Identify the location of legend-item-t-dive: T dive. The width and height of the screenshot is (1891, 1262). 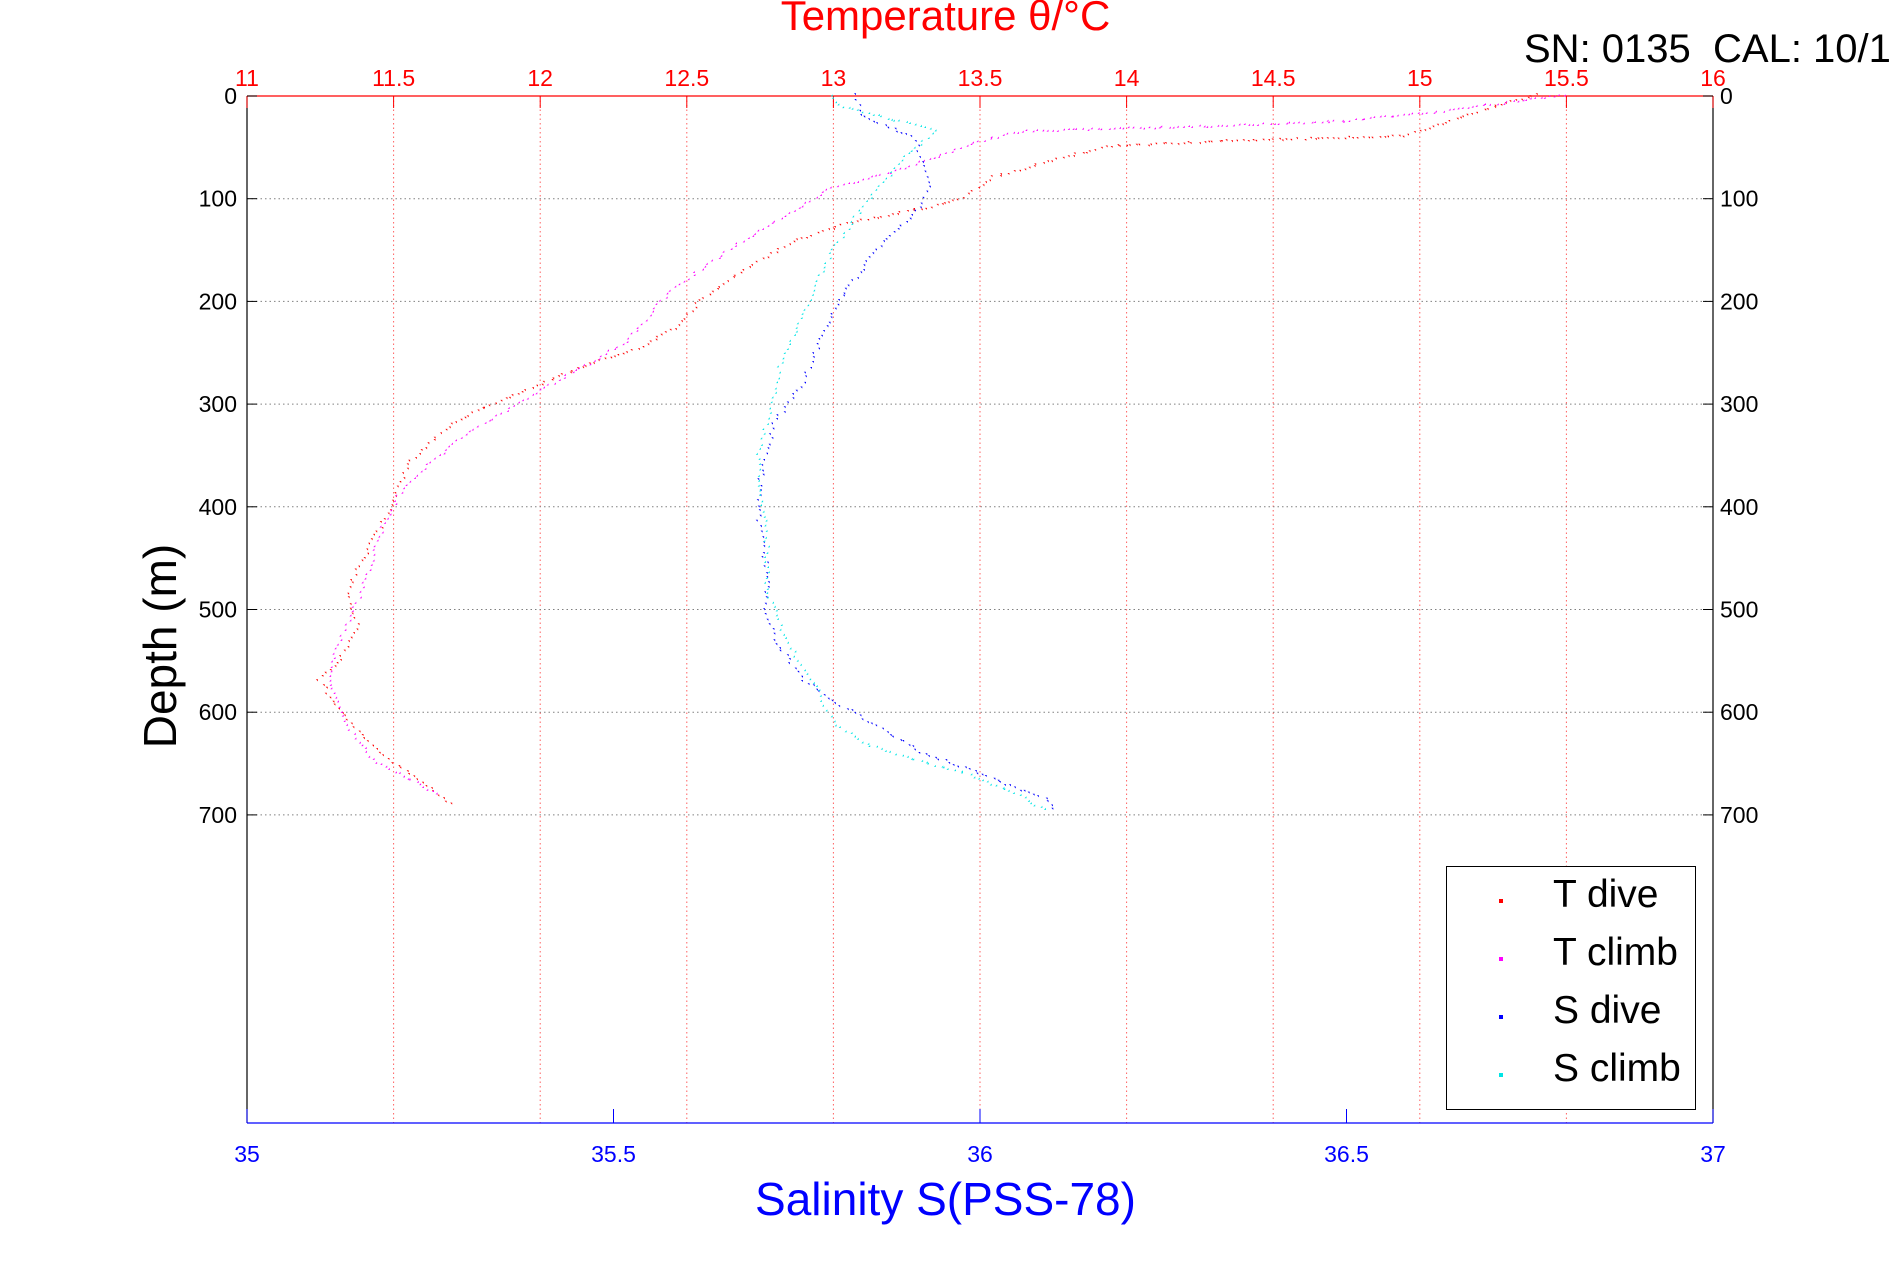
(1572, 900).